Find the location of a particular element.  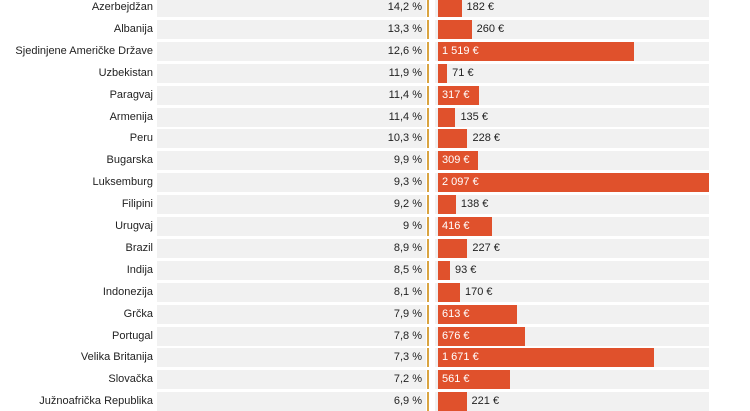

table-row: Velika Britanija 7,3 % 1 671 € is located at coordinates (375, 358).